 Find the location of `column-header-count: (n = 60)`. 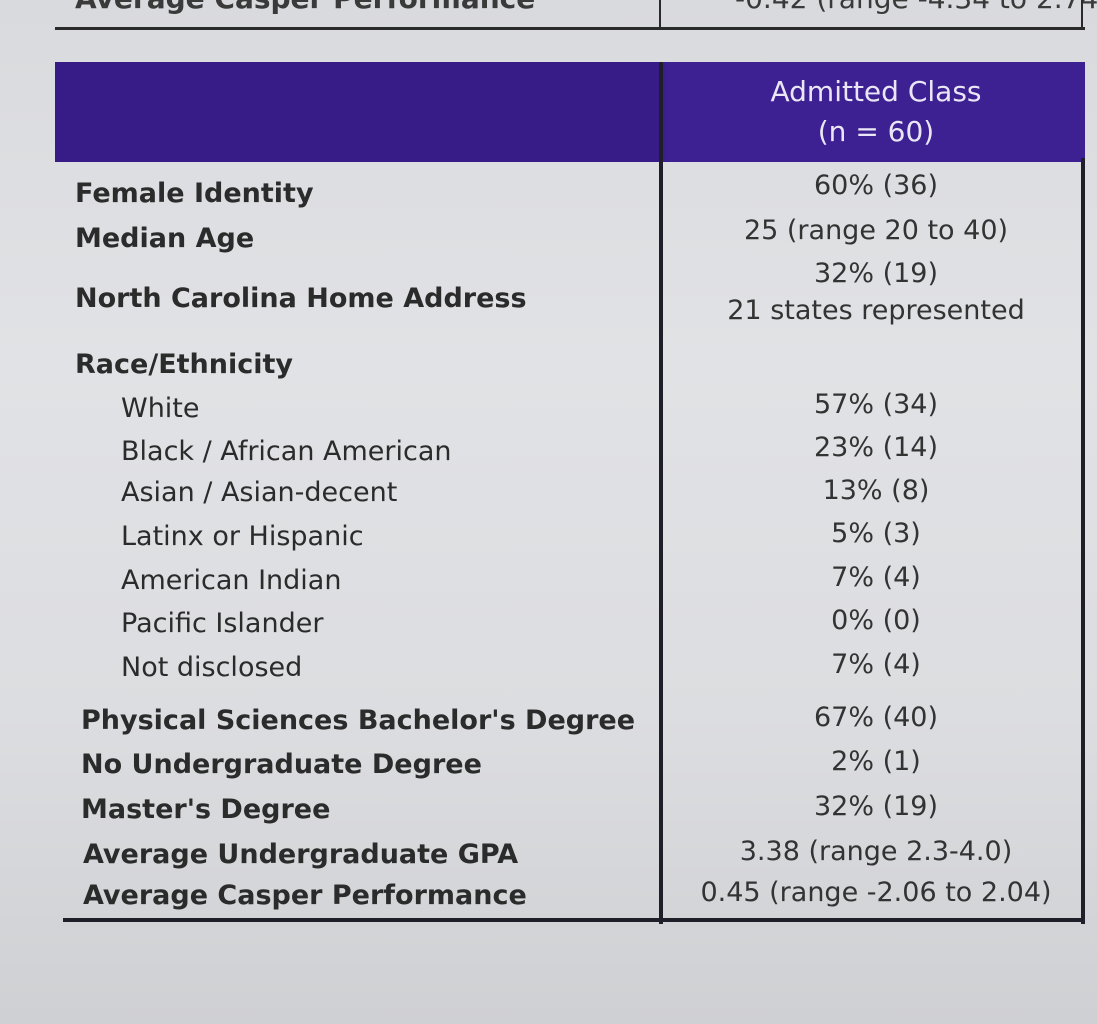

column-header-count: (n = 60) is located at coordinates (876, 131).